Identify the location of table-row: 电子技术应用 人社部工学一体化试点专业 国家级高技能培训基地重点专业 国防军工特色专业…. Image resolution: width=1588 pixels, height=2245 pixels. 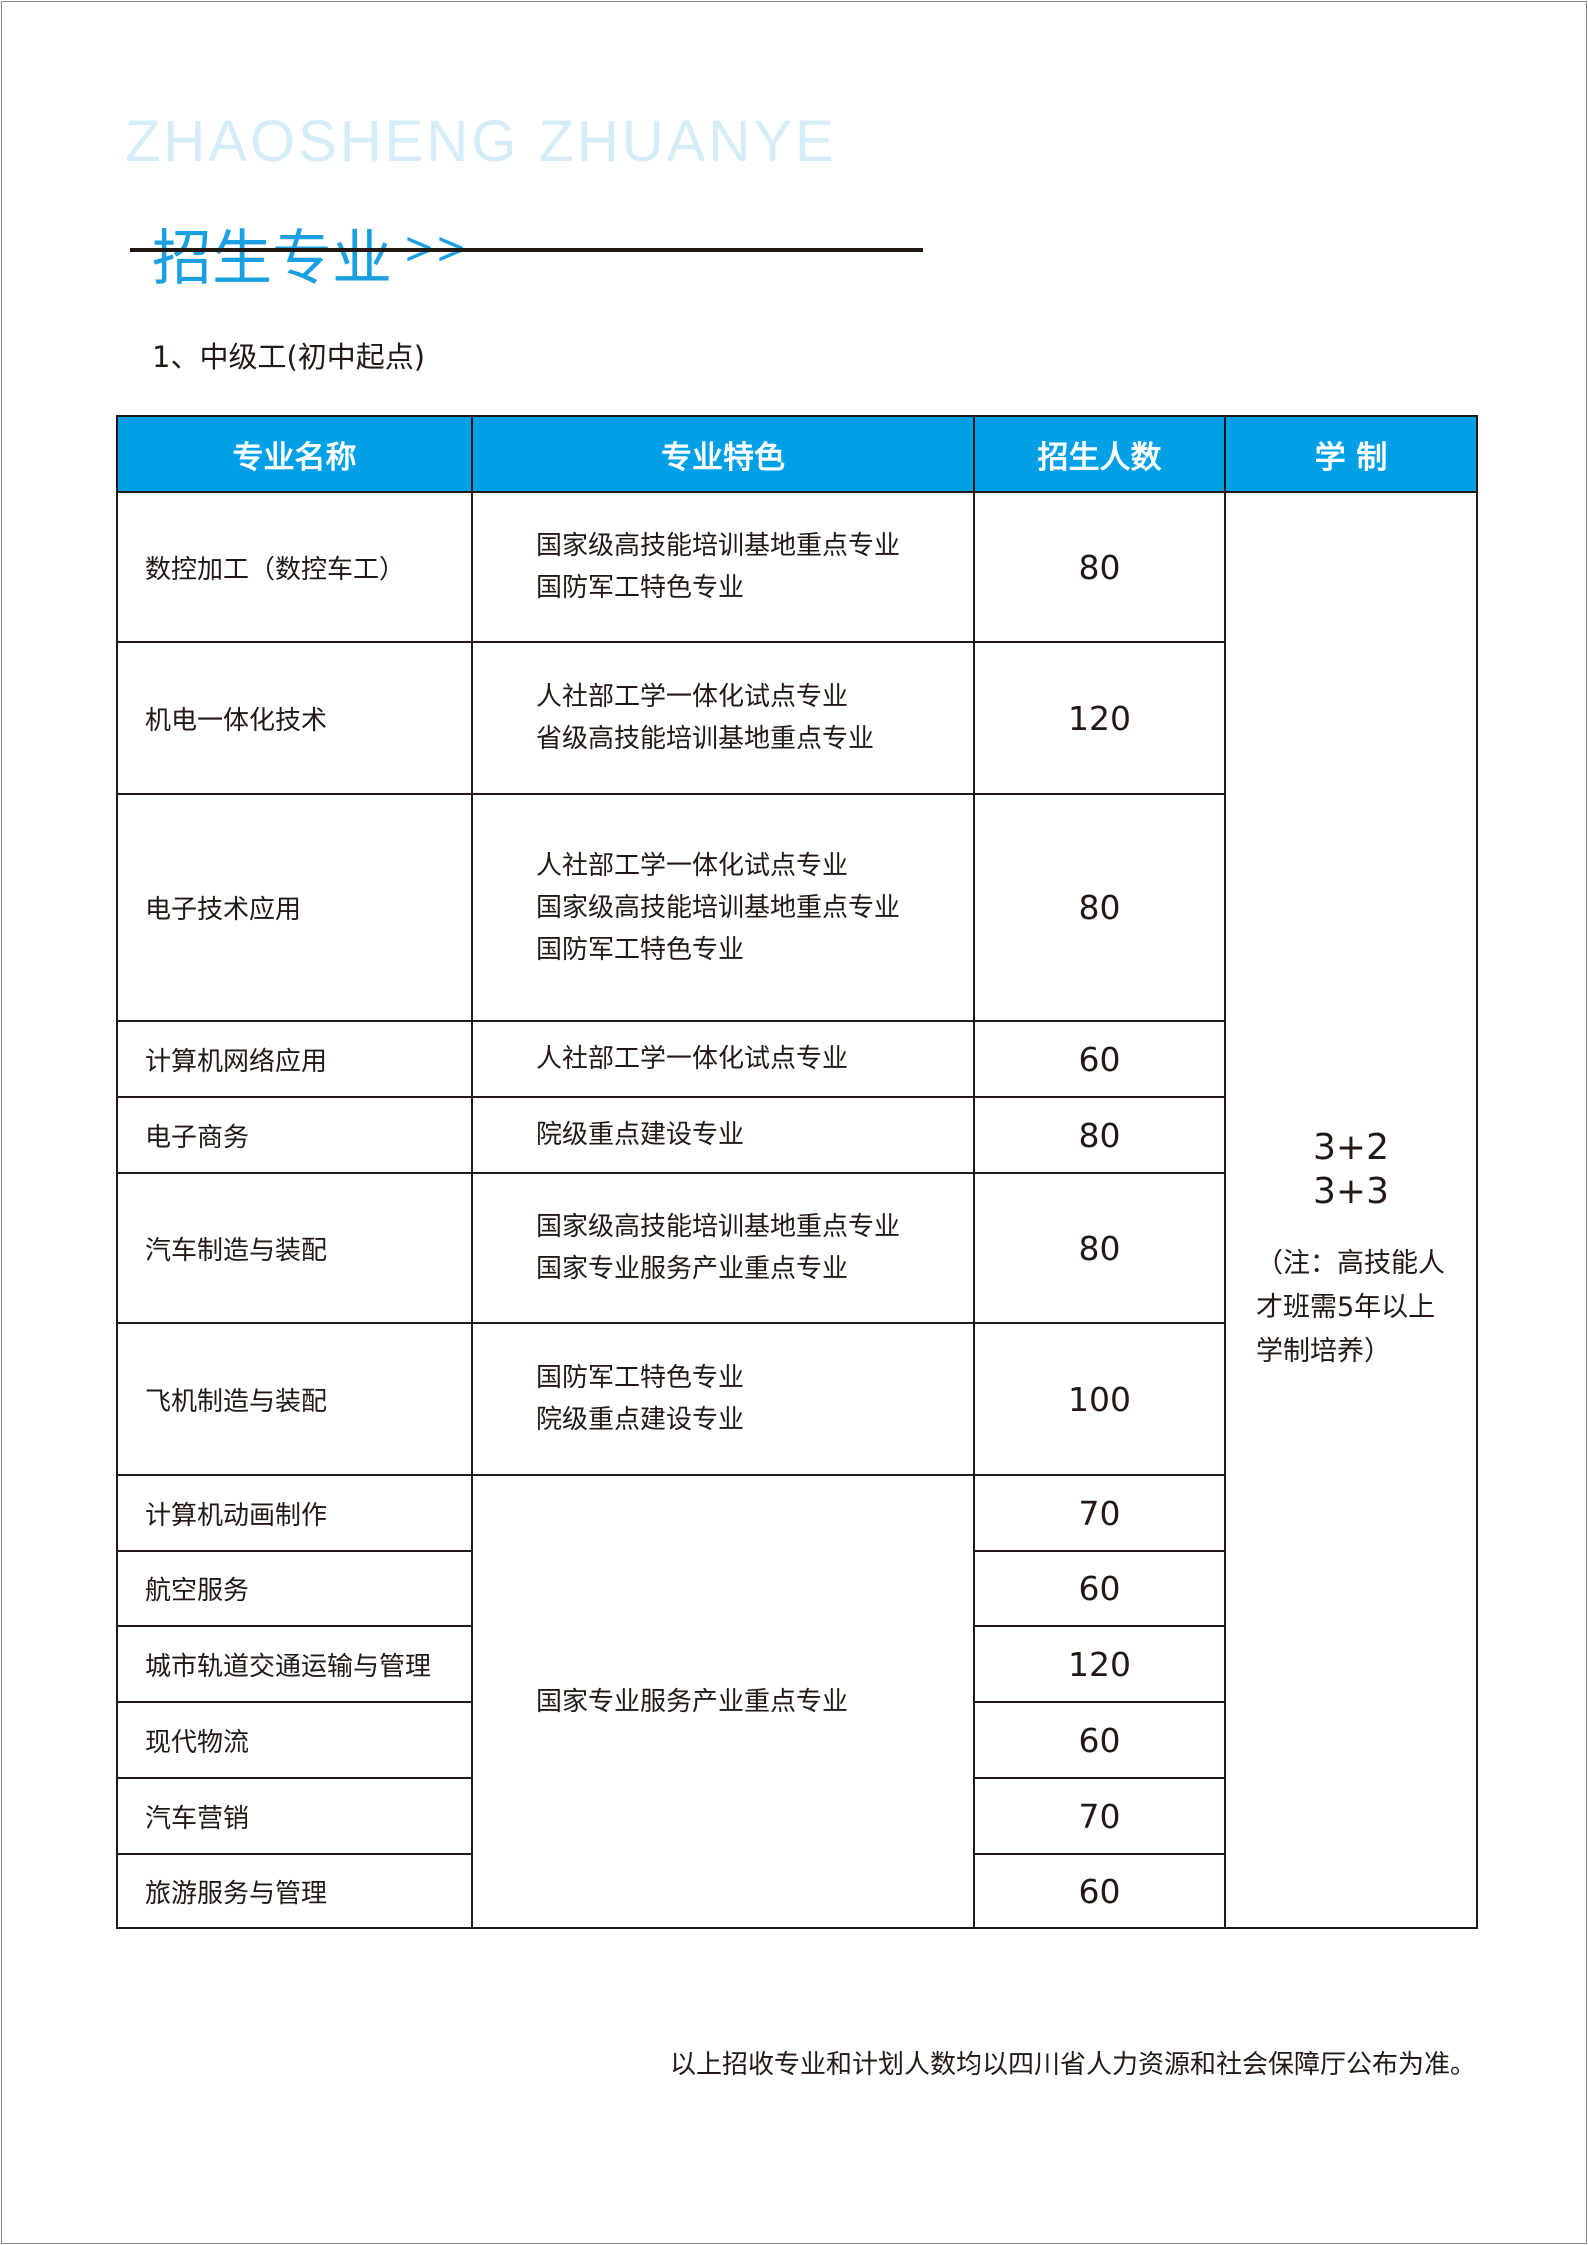
(796, 907).